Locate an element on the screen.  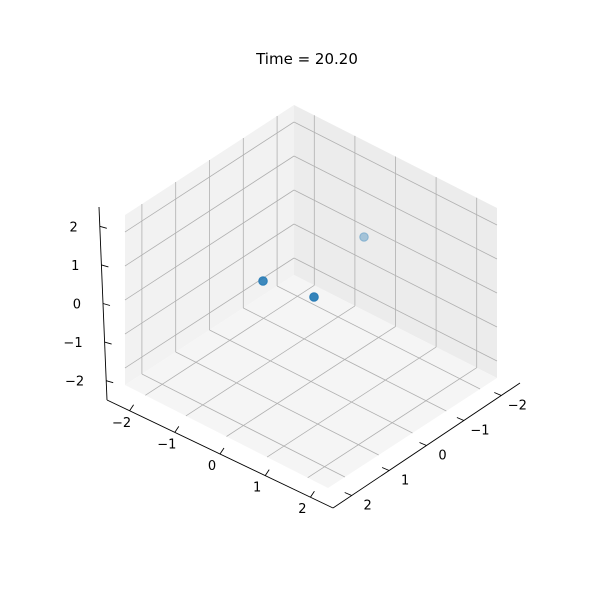
x-tick-label: 2 is located at coordinates (302, 509).